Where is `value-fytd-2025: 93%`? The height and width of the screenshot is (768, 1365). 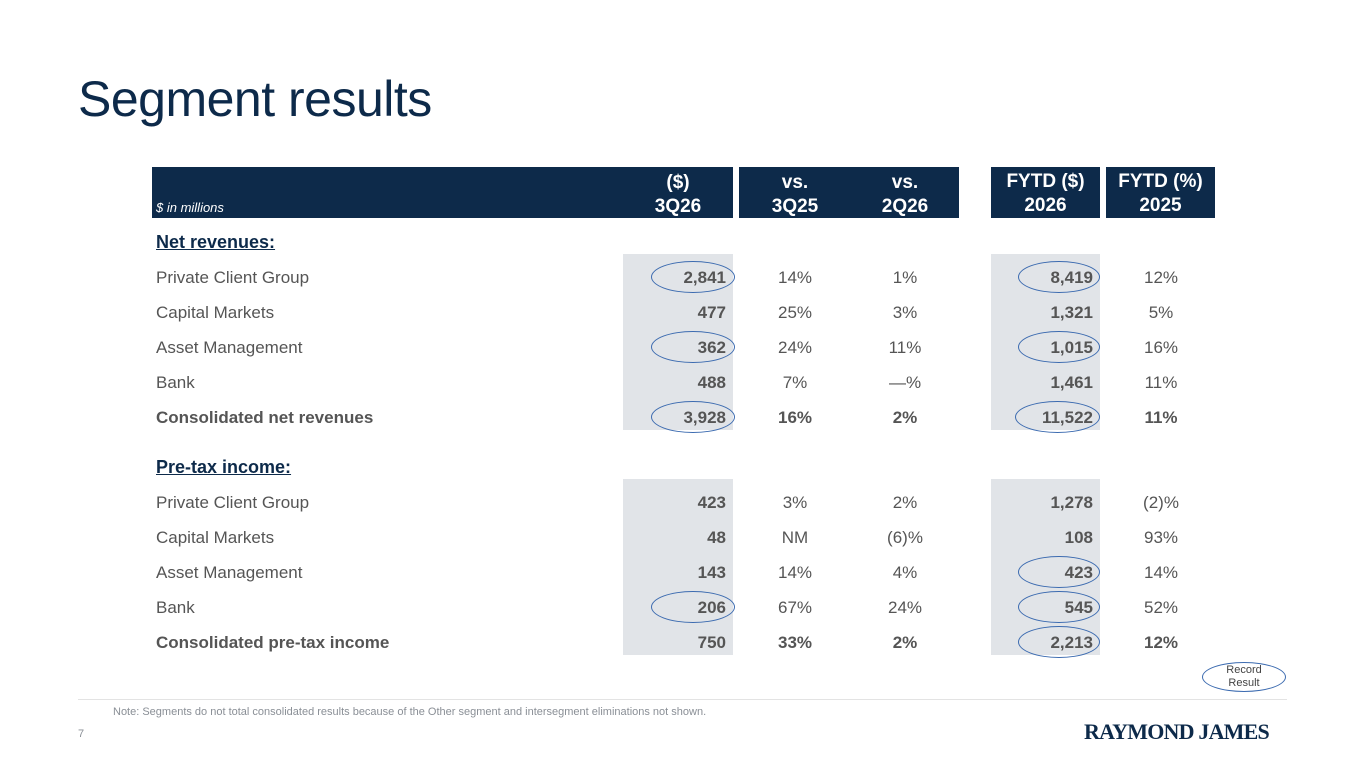
value-fytd-2025: 93% is located at coordinates (1161, 537).